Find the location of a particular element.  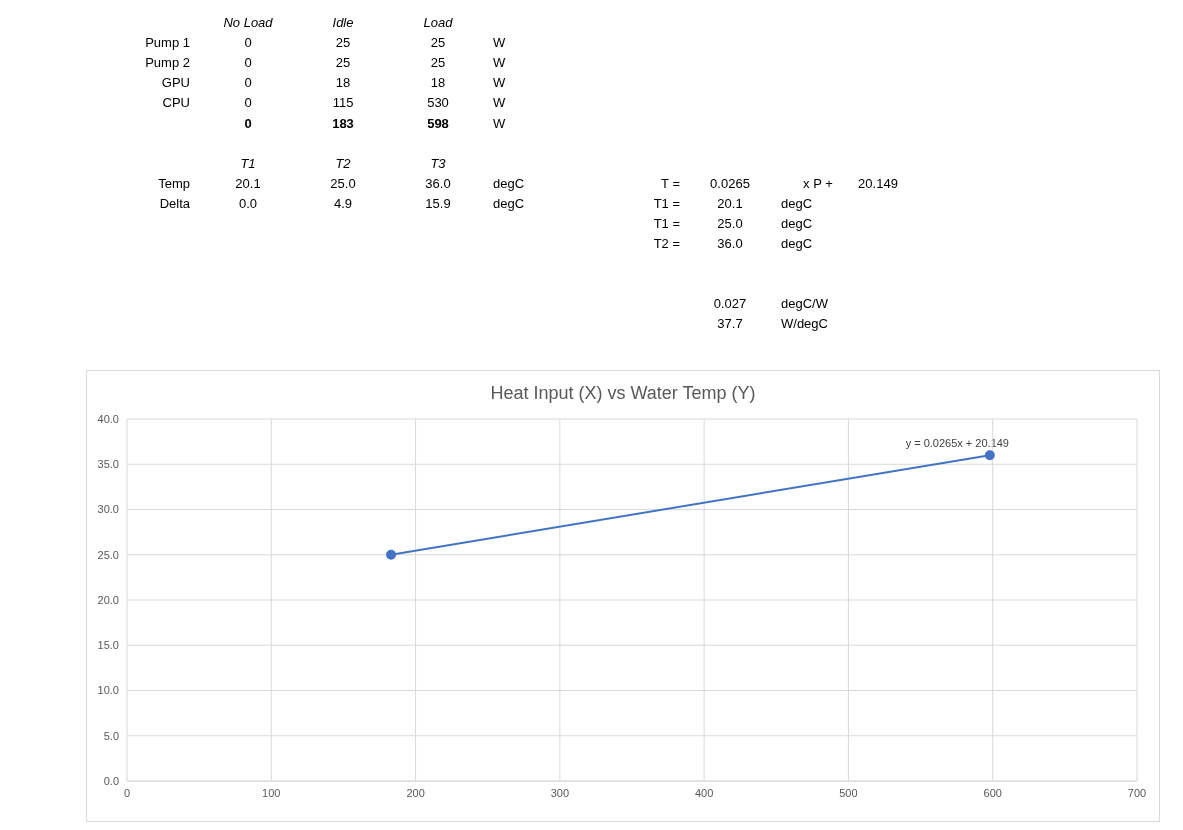

y-tick-label: 10.0 is located at coordinates (108, 690).